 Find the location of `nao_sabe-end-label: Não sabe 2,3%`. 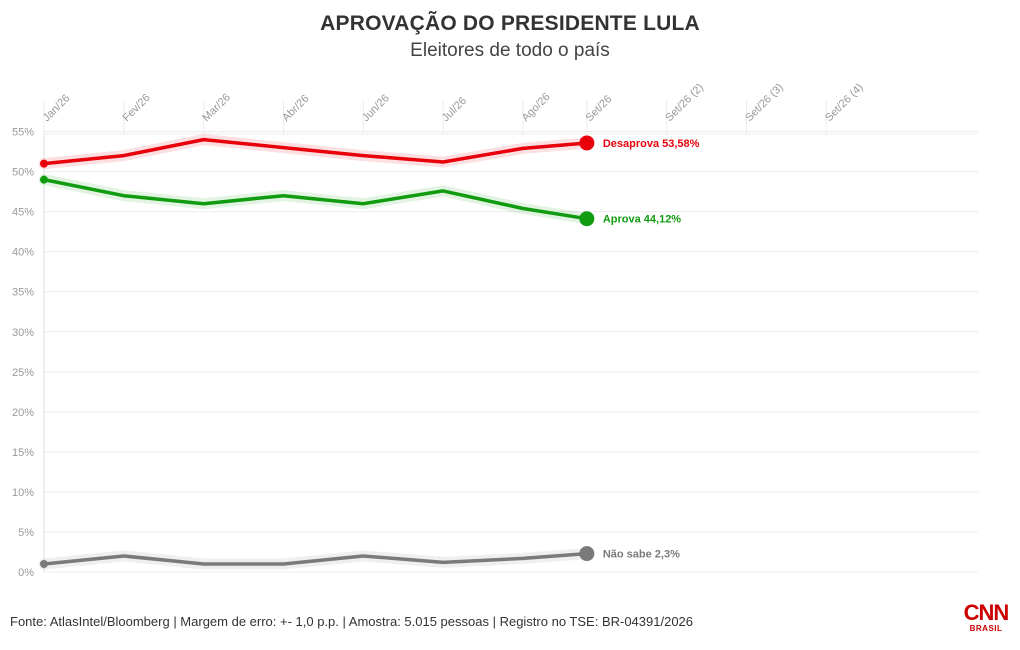

nao_sabe-end-label: Não sabe 2,3% is located at coordinates (641, 555).